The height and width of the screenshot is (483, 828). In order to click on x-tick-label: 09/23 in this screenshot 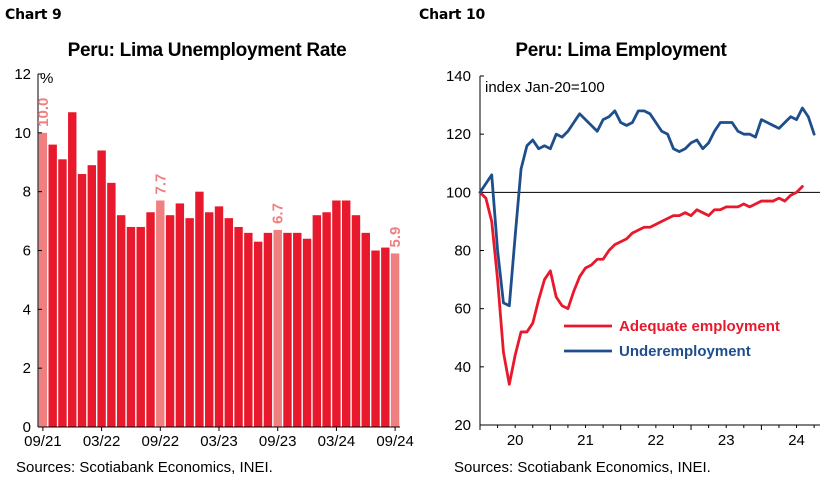, I will do `click(278, 441)`.